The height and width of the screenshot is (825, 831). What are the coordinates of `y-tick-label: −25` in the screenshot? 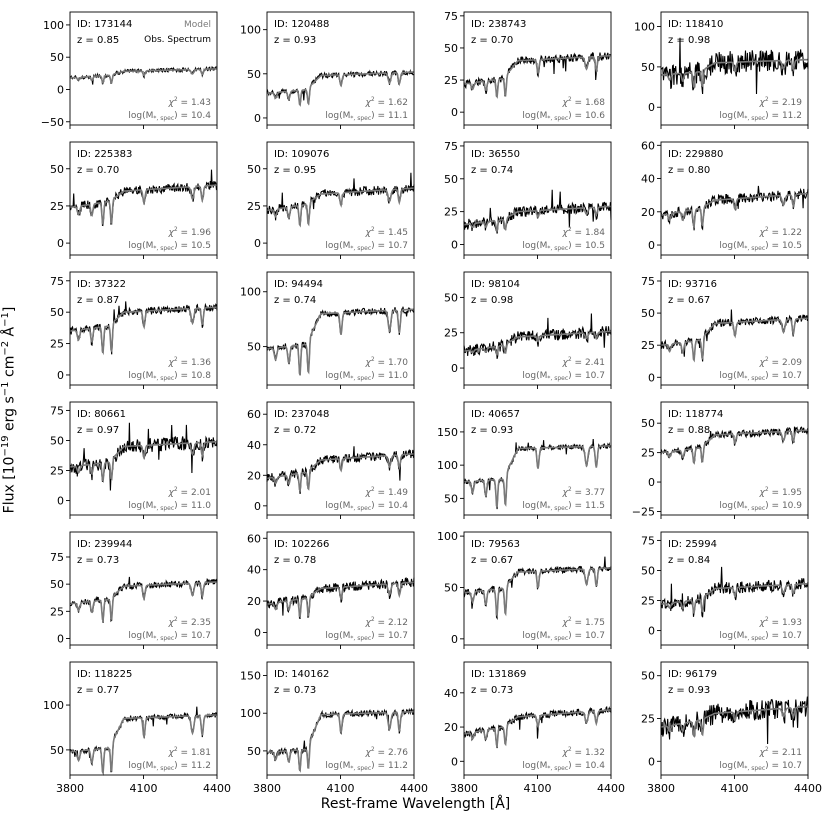 It's located at (643, 511).